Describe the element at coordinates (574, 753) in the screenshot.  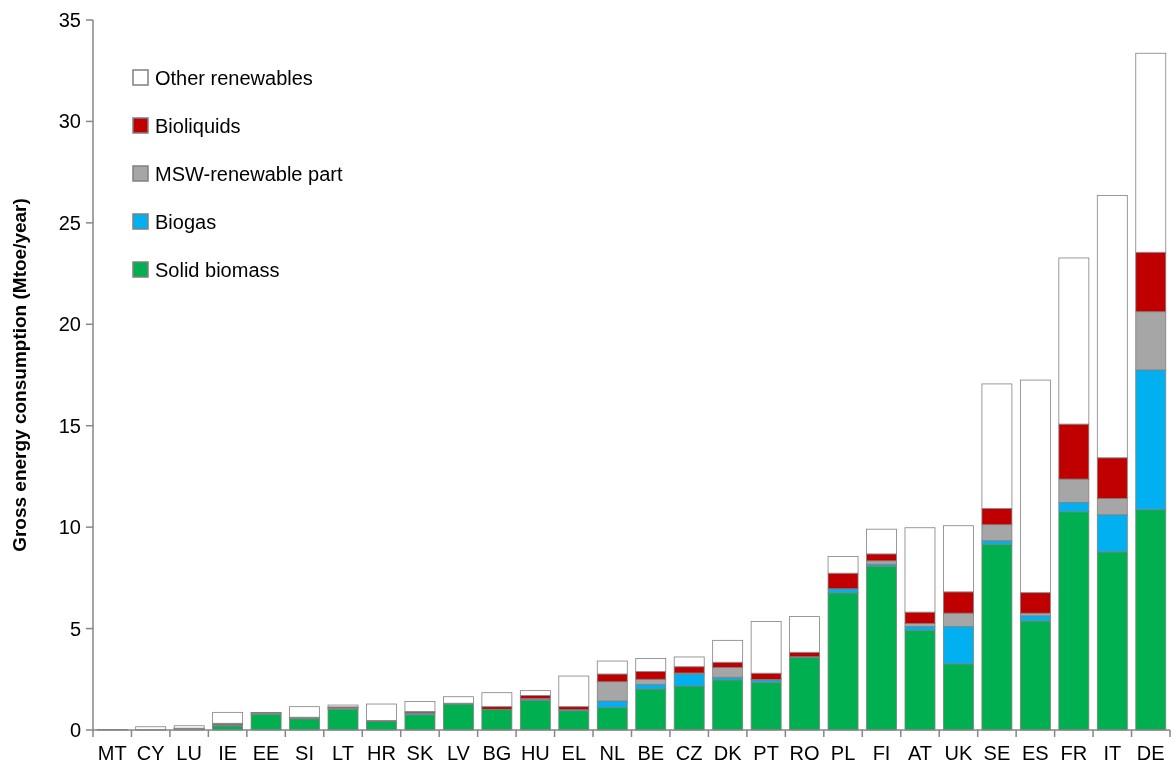
I see `x-tick-label: EL` at that location.